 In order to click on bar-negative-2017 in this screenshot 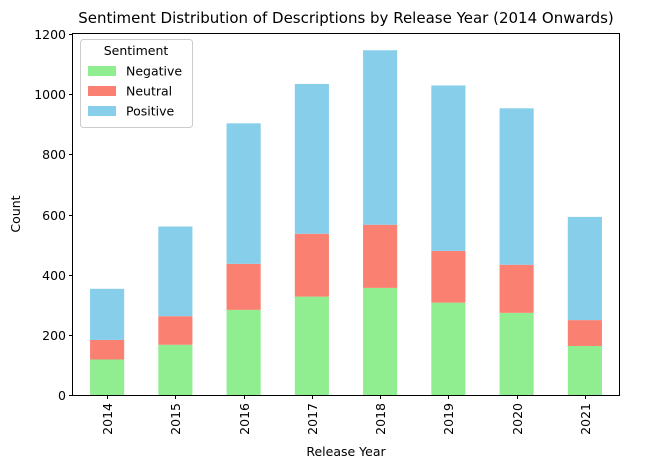, I will do `click(311, 345)`.